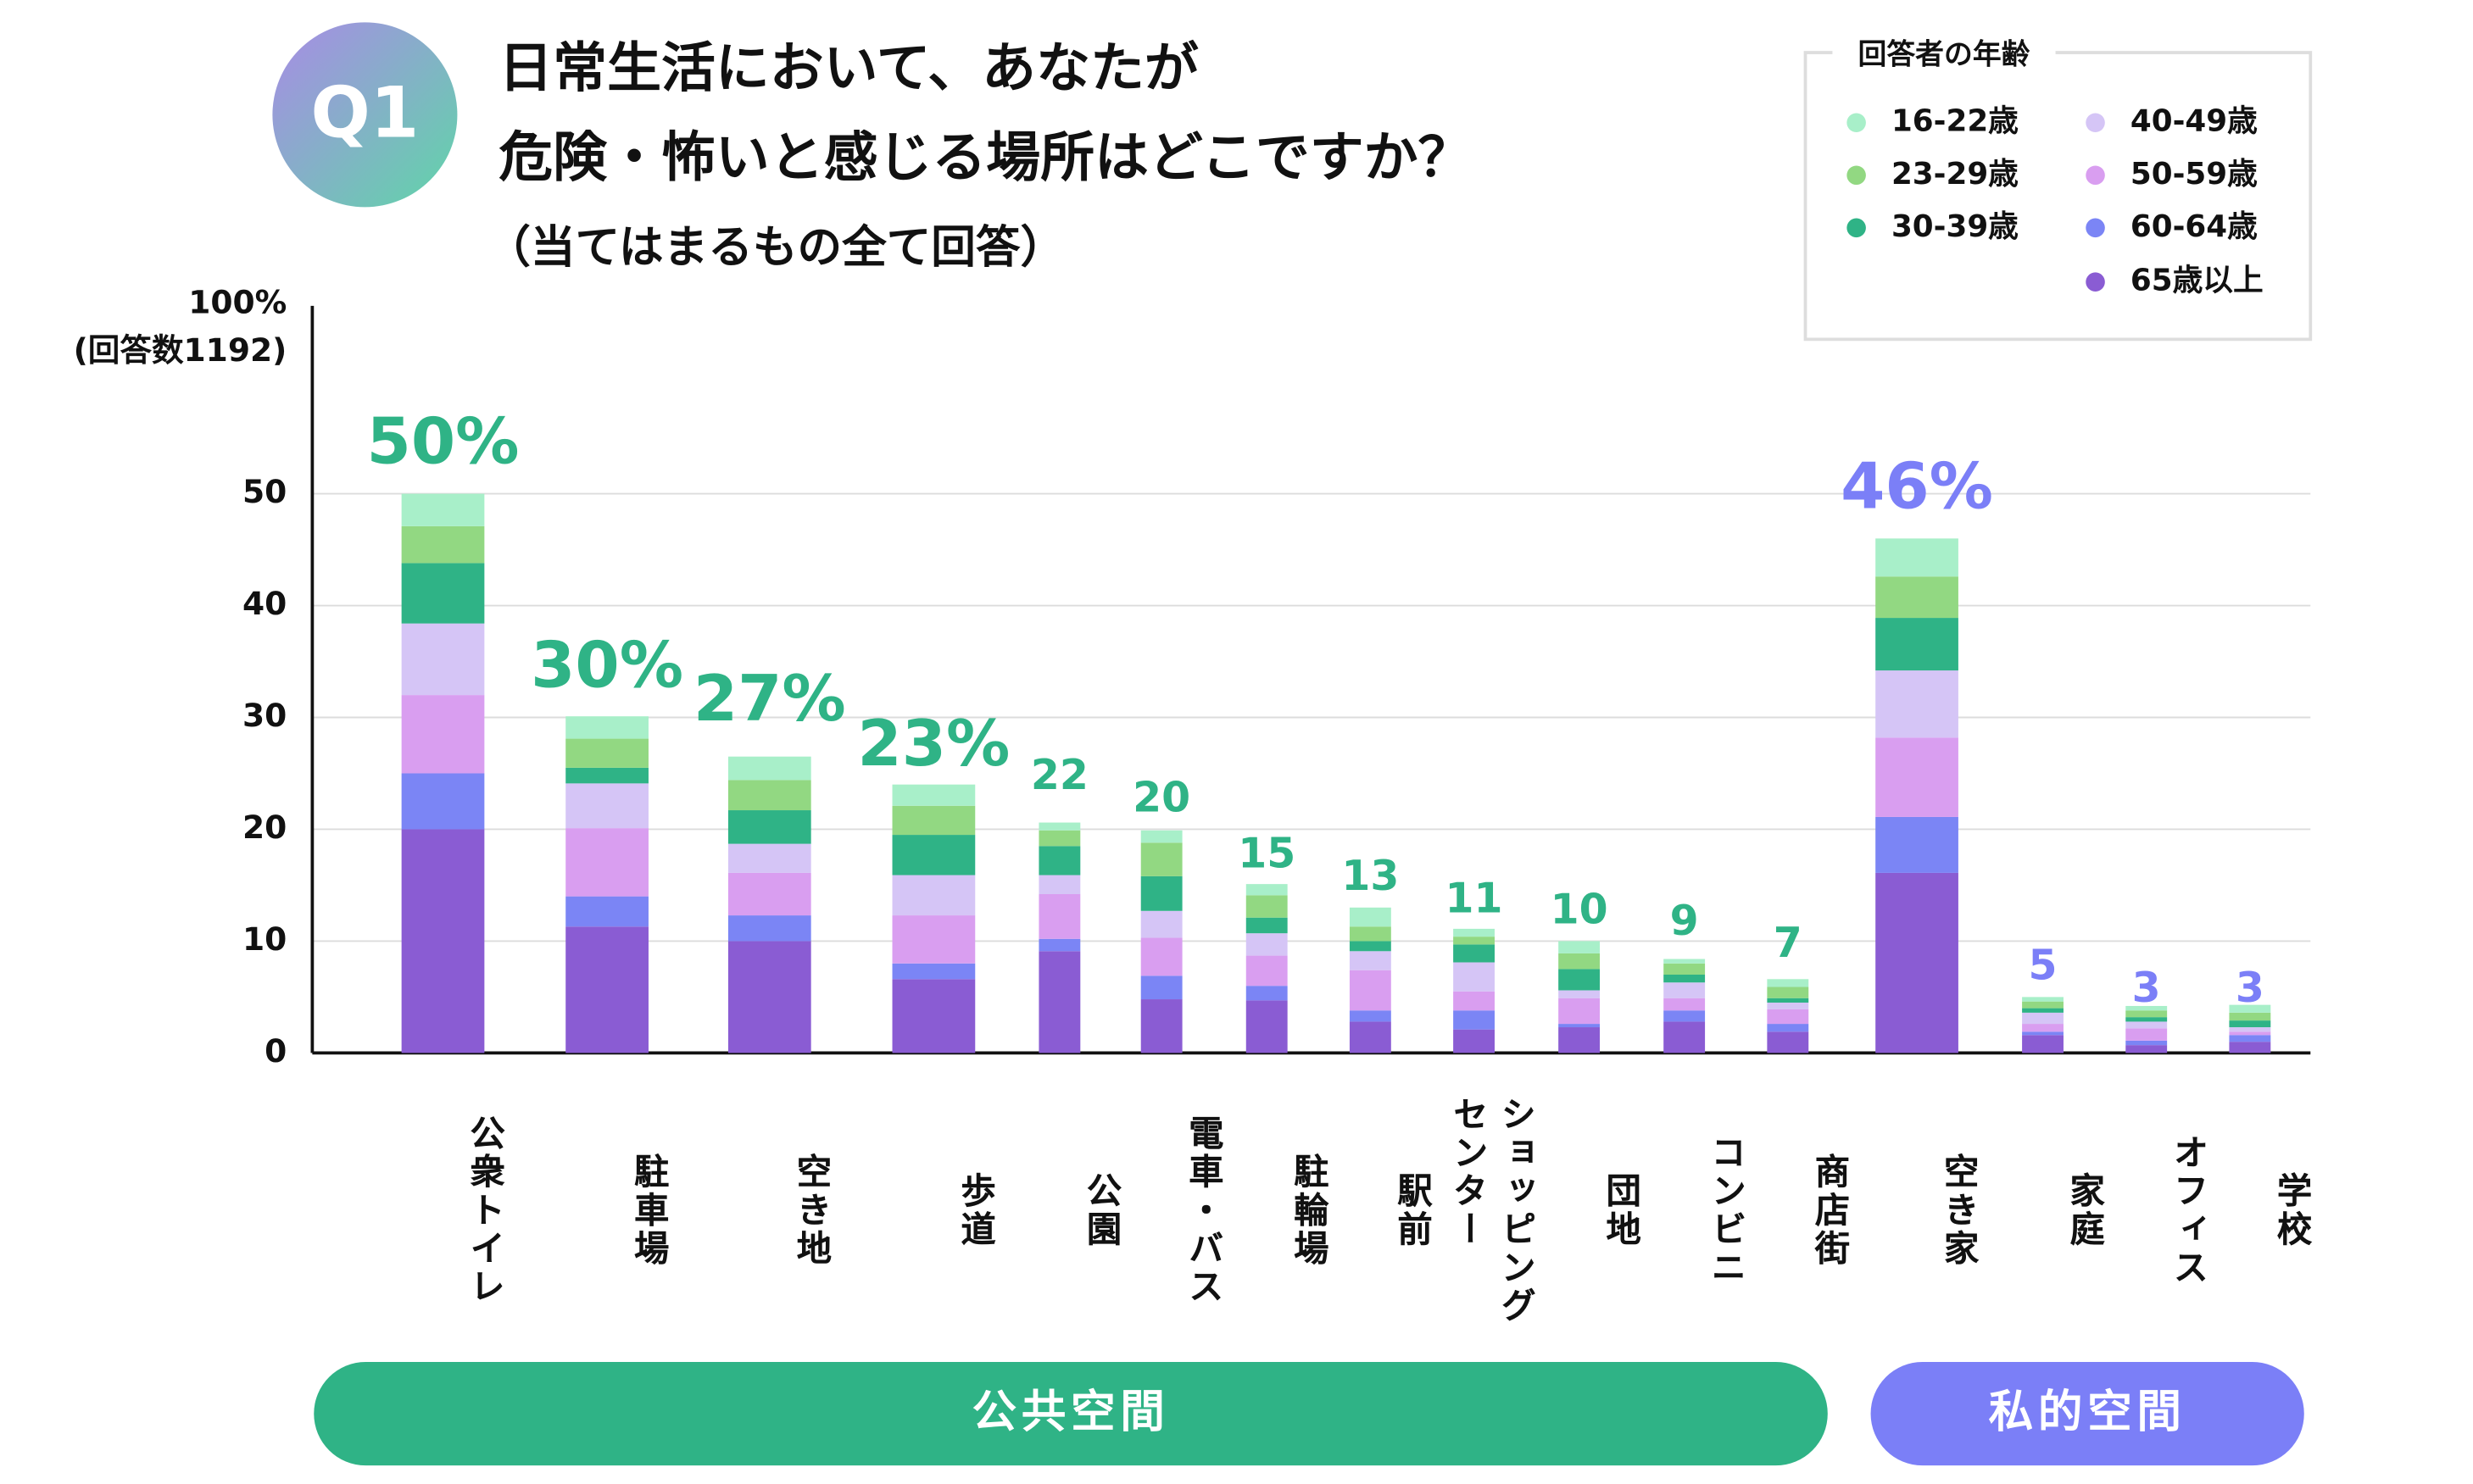  I want to click on total-label: 3, so click(2250, 988).